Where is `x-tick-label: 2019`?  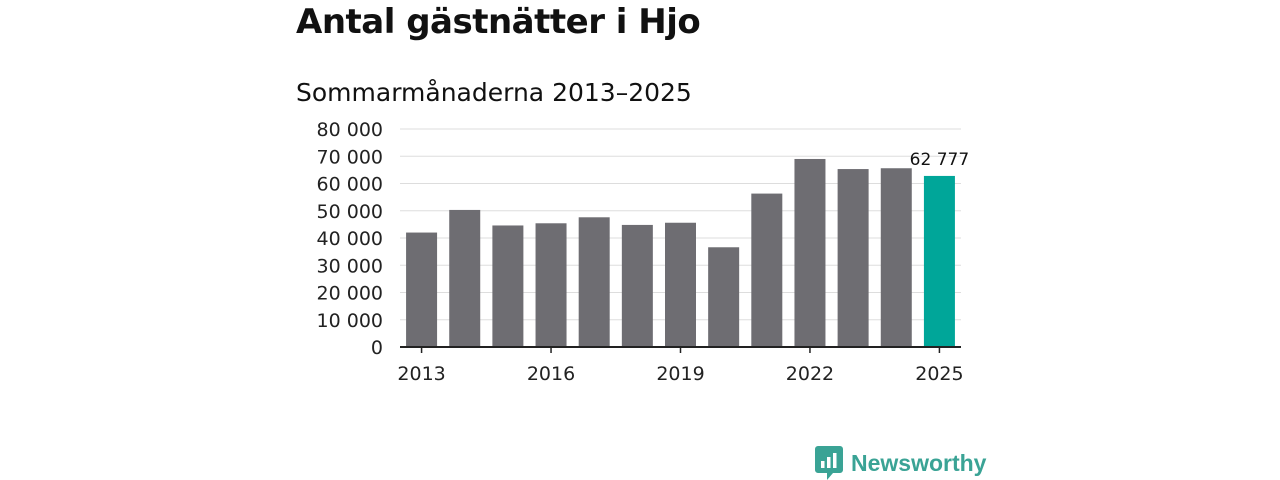 x-tick-label: 2019 is located at coordinates (680, 374).